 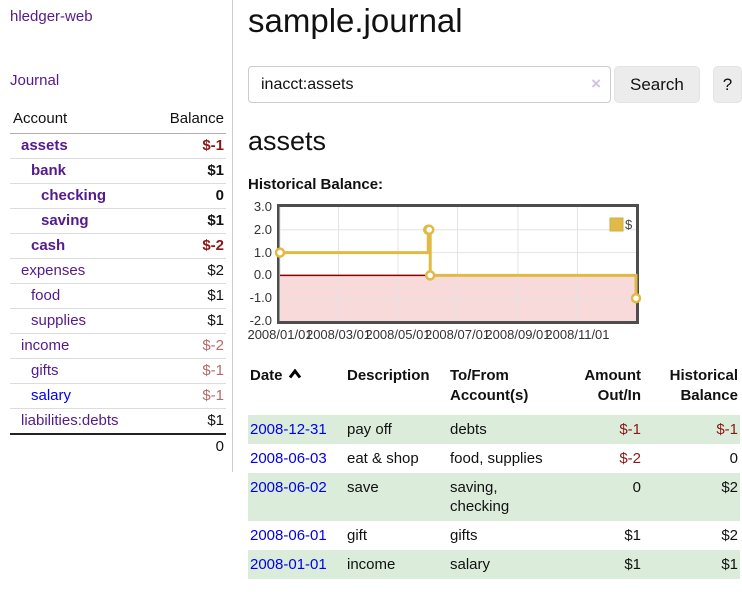 I want to click on account-row: saving $1, so click(x=118, y=221).